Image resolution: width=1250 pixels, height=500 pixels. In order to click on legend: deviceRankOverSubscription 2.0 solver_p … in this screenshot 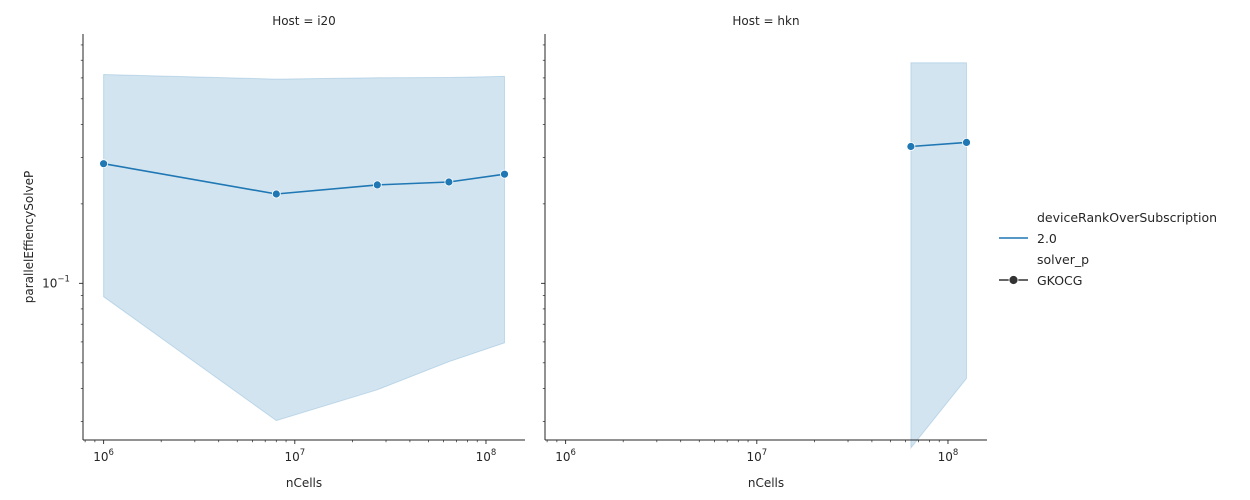, I will do `click(1108, 249)`.